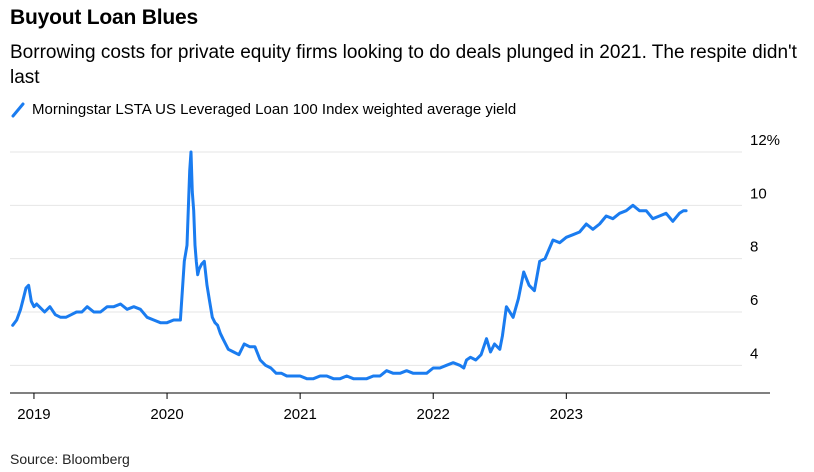 Image resolution: width=814 pixels, height=472 pixels. What do you see at coordinates (765, 140) in the screenshot?
I see `y-tick-label: 12%` at bounding box center [765, 140].